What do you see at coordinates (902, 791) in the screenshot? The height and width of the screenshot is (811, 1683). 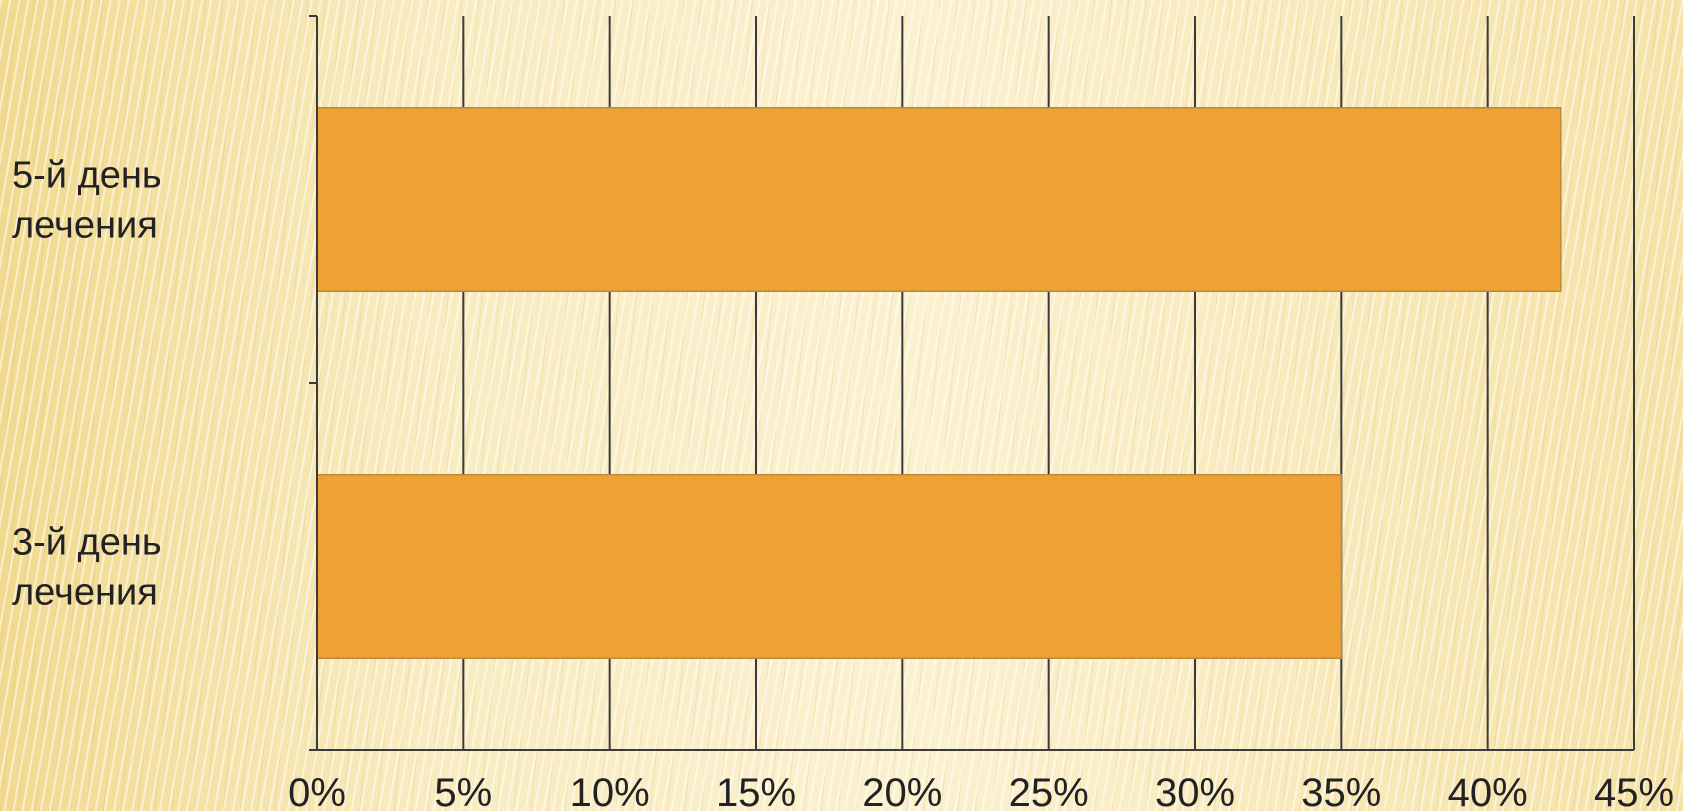 I see `x-tick-label: 20%` at bounding box center [902, 791].